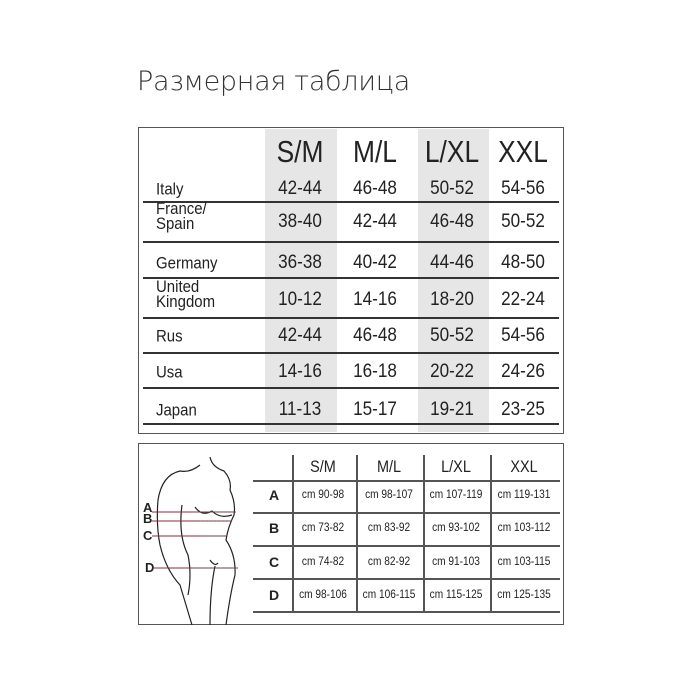 Image resolution: width=700 pixels, height=700 pixels. Describe the element at coordinates (274, 528) in the screenshot. I see `measurement-label: B` at that location.